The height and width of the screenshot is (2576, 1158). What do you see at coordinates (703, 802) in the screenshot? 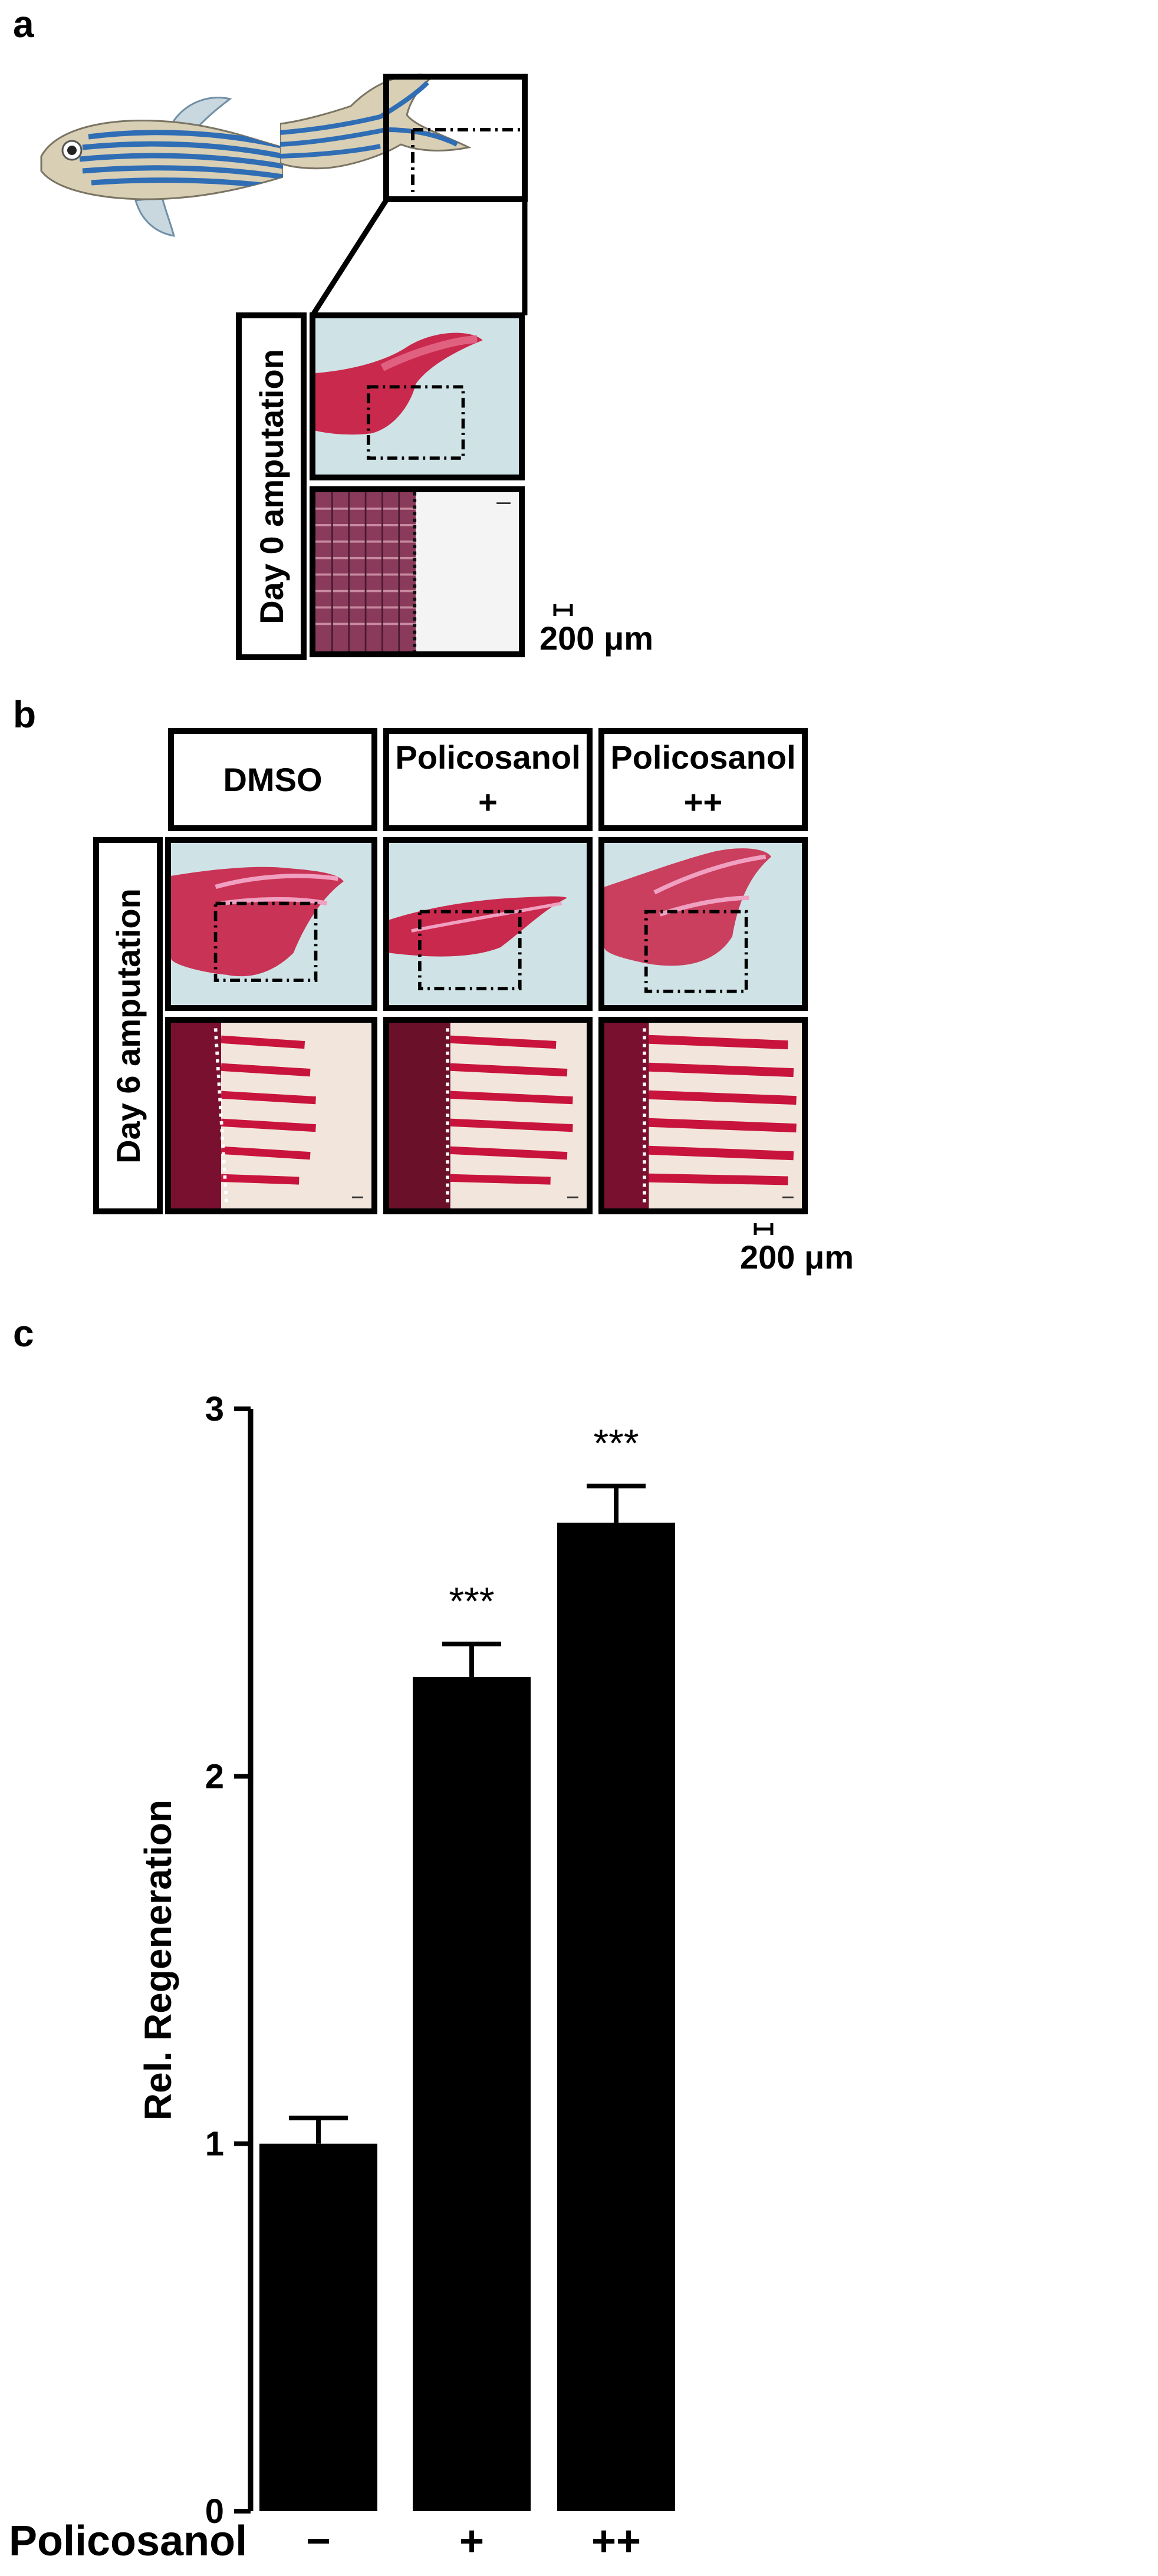
I see `column-header-line2: ++` at bounding box center [703, 802].